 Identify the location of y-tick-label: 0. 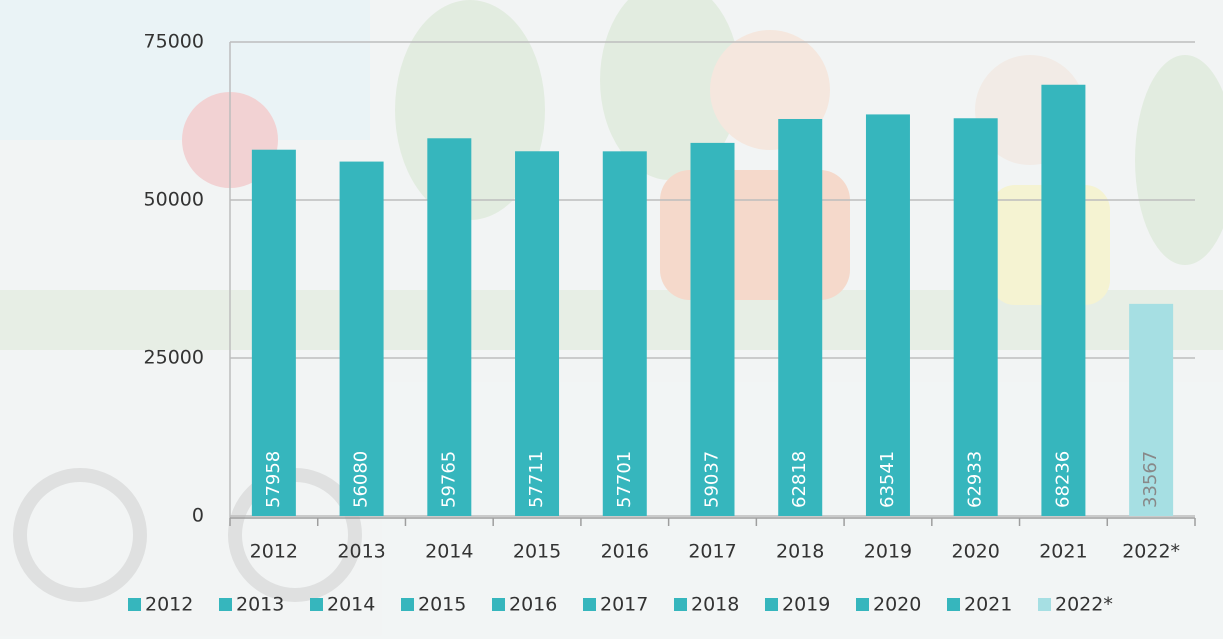
(198, 516).